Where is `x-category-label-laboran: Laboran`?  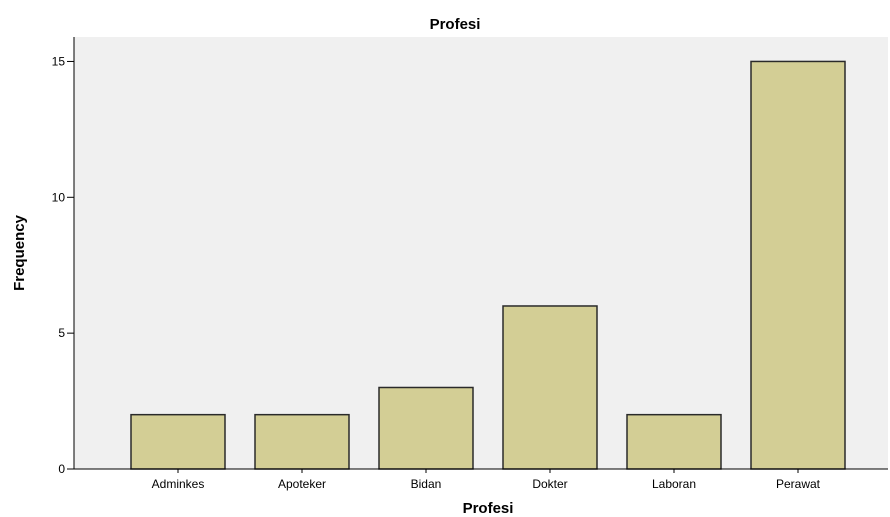
x-category-label-laboran: Laboran is located at coordinates (674, 484).